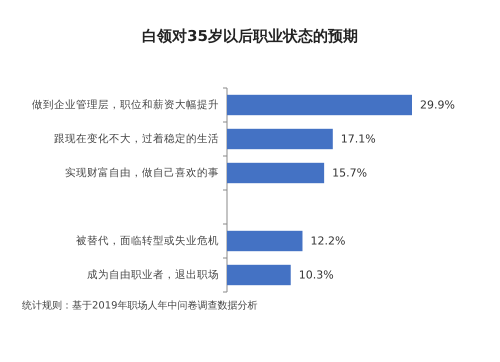 Image resolution: width=500 pixels, height=362 pixels. What do you see at coordinates (140, 306) in the screenshot?
I see `text: 统计规则：基于2019年职场人年中问卷调查数据分析` at bounding box center [140, 306].